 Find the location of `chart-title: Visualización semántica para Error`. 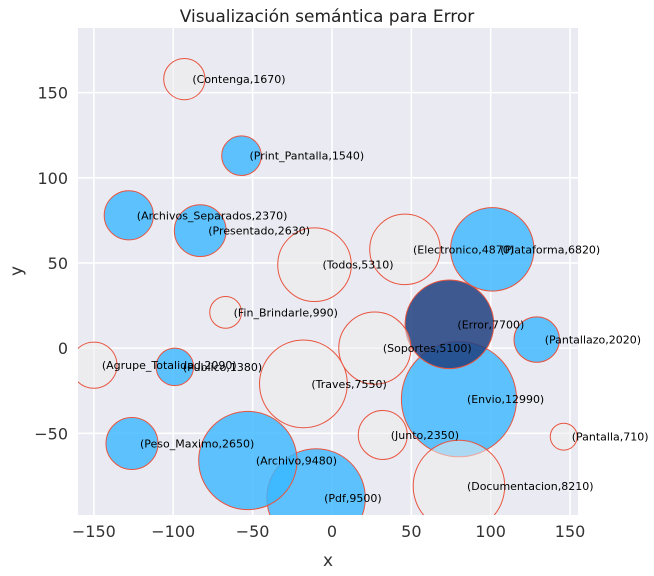

chart-title: Visualización semántica para Error is located at coordinates (327, 17).